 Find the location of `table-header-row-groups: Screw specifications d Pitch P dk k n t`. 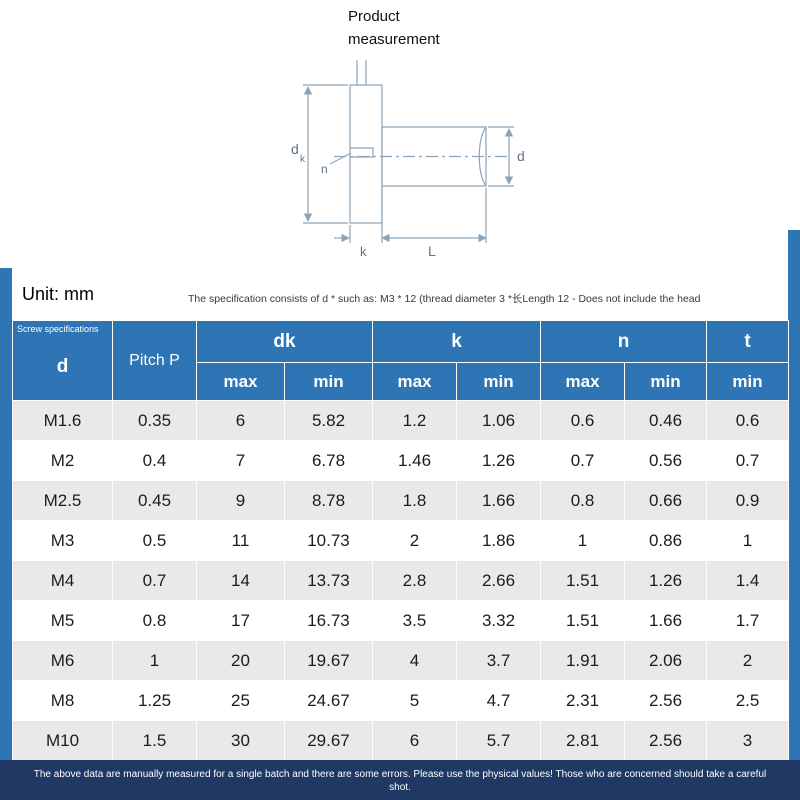

table-header-row-groups: Screw specifications d Pitch P dk k n t is located at coordinates (401, 360).